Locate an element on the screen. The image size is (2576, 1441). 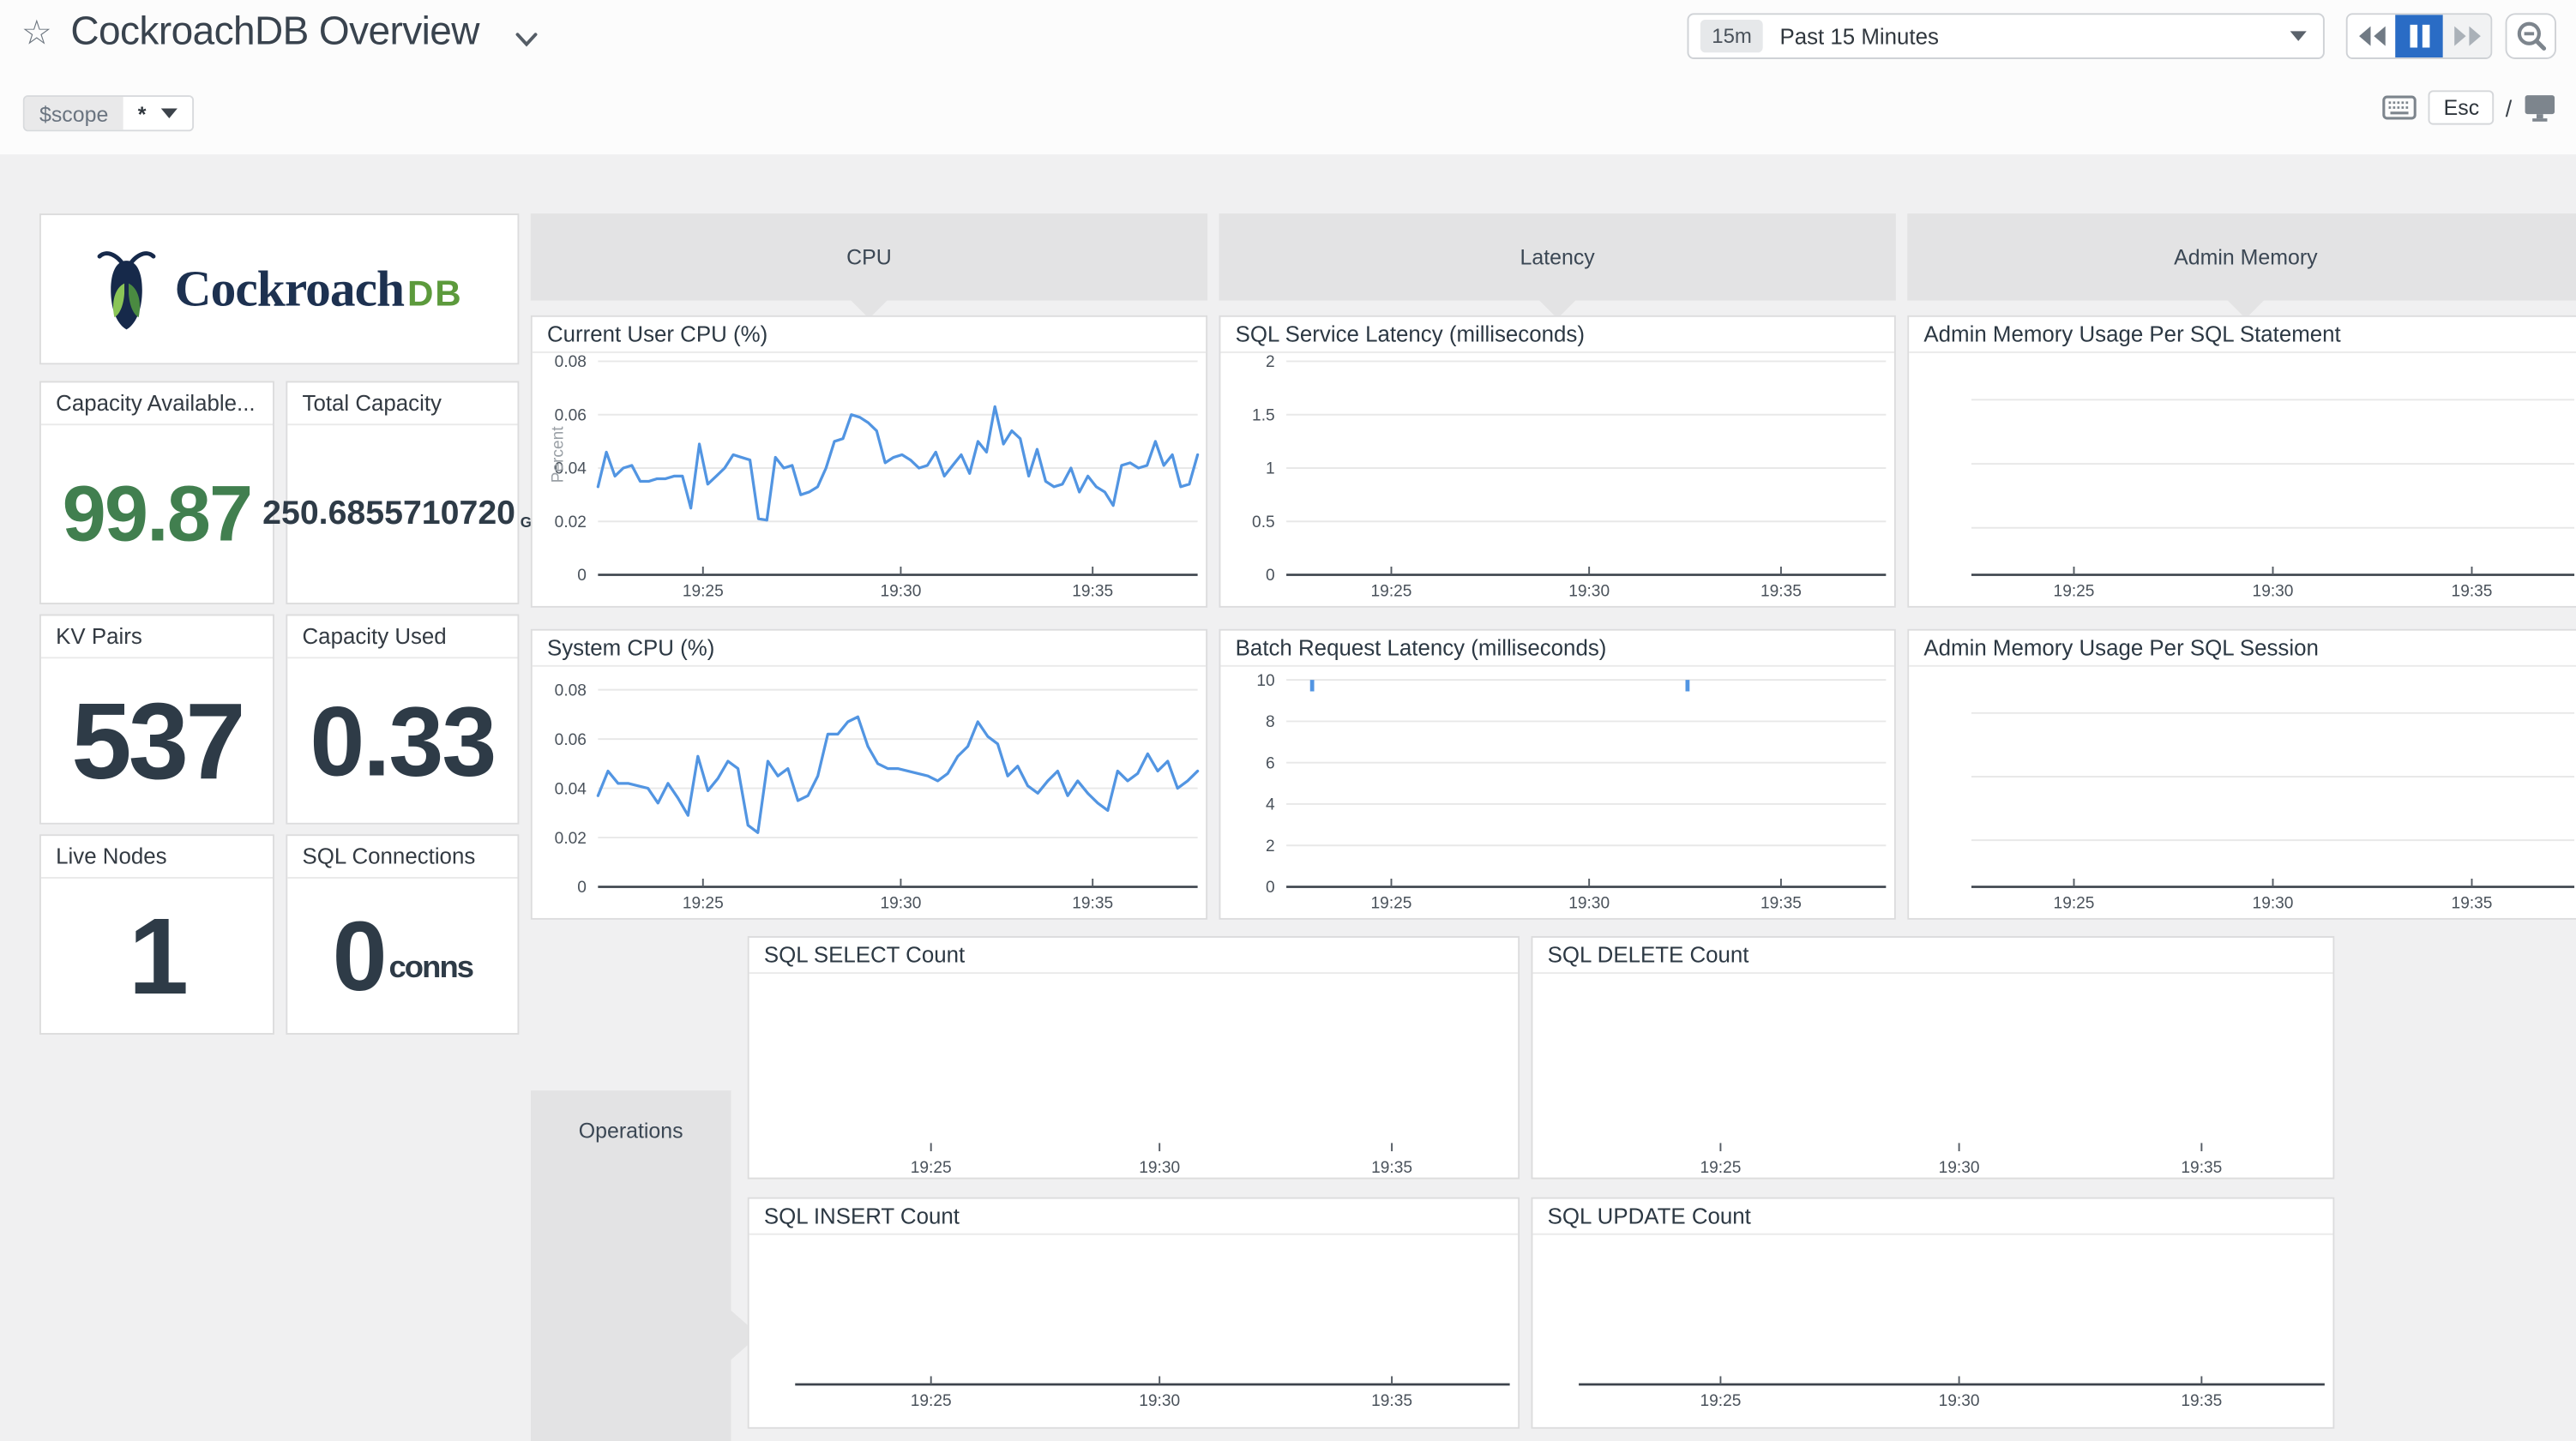
page-title: CockroachDB Overview is located at coordinates (274, 32).